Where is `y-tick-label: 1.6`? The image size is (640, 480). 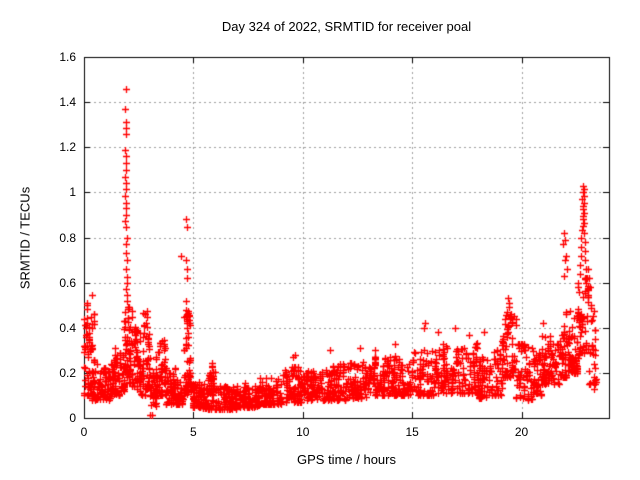
y-tick-label: 1.6 is located at coordinates (67, 57).